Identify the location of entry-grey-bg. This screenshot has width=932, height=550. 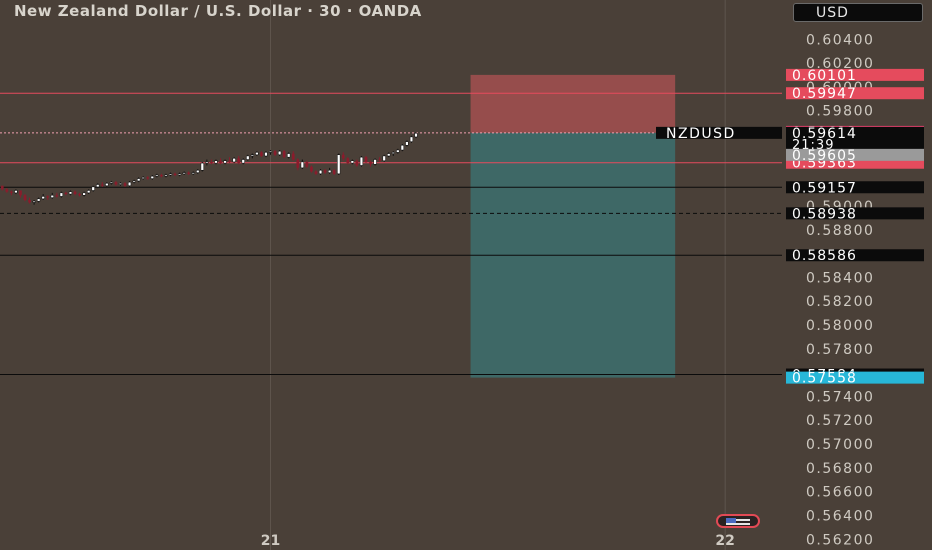
(855, 154).